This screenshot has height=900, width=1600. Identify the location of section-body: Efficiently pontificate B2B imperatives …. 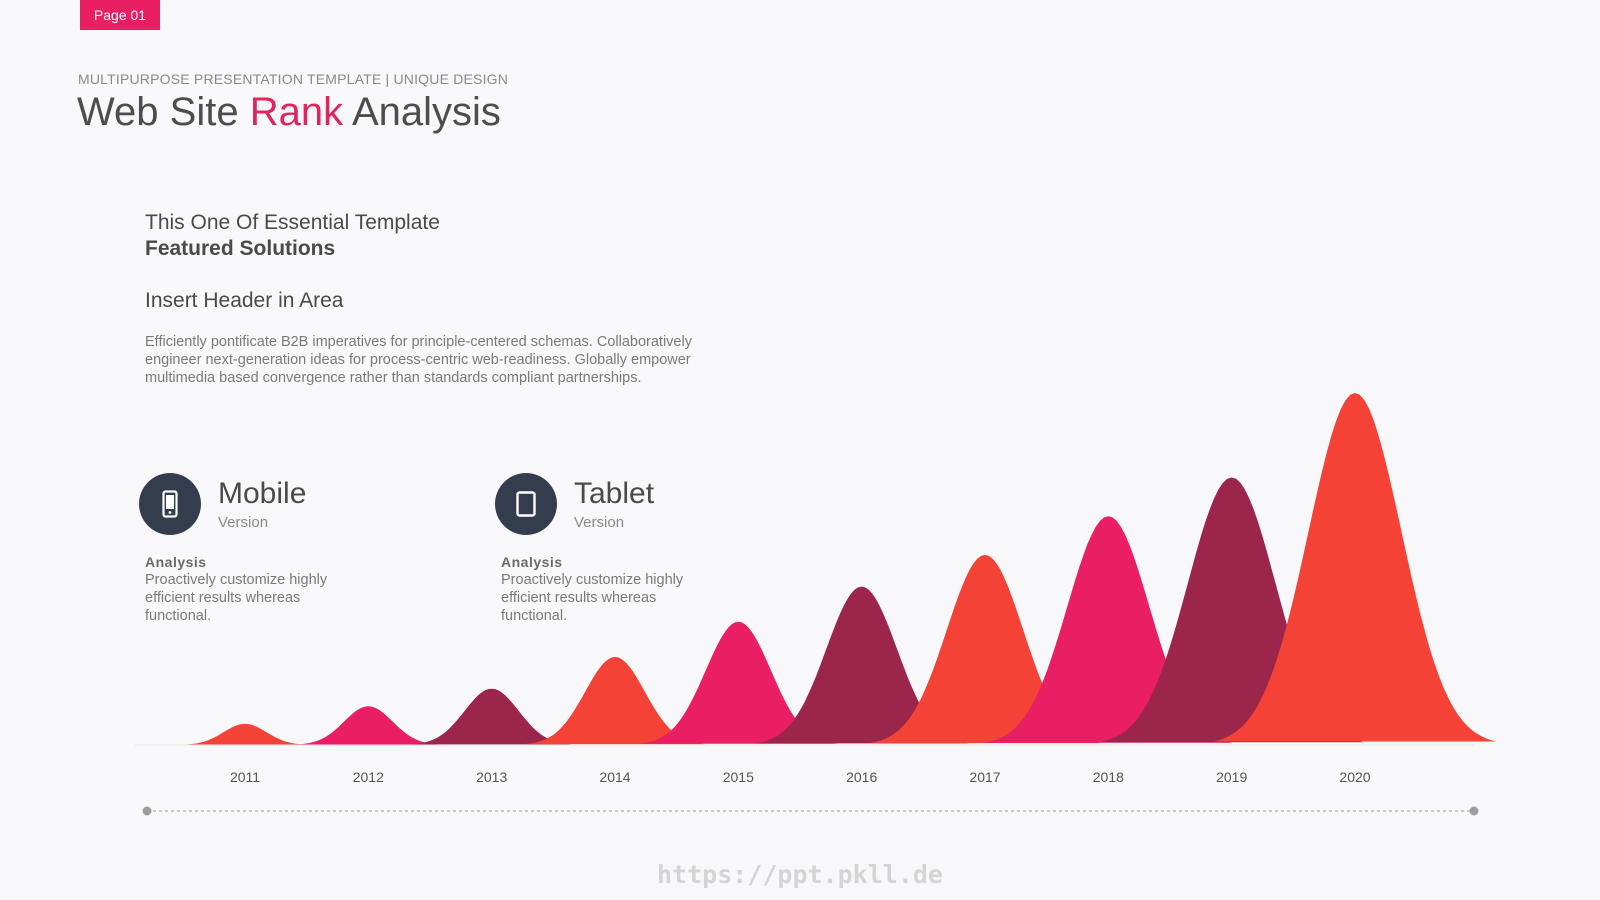
(418, 360).